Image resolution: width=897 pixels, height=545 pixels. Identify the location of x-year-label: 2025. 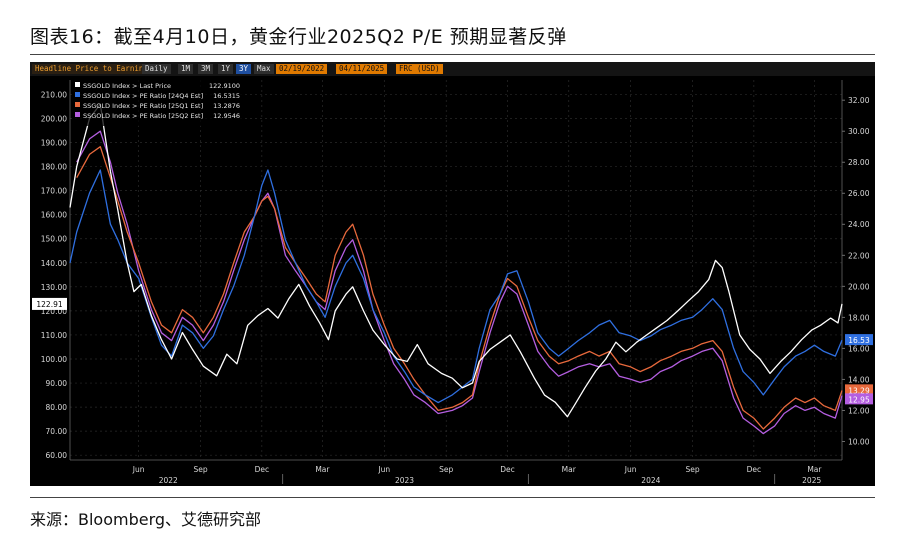
(811, 480).